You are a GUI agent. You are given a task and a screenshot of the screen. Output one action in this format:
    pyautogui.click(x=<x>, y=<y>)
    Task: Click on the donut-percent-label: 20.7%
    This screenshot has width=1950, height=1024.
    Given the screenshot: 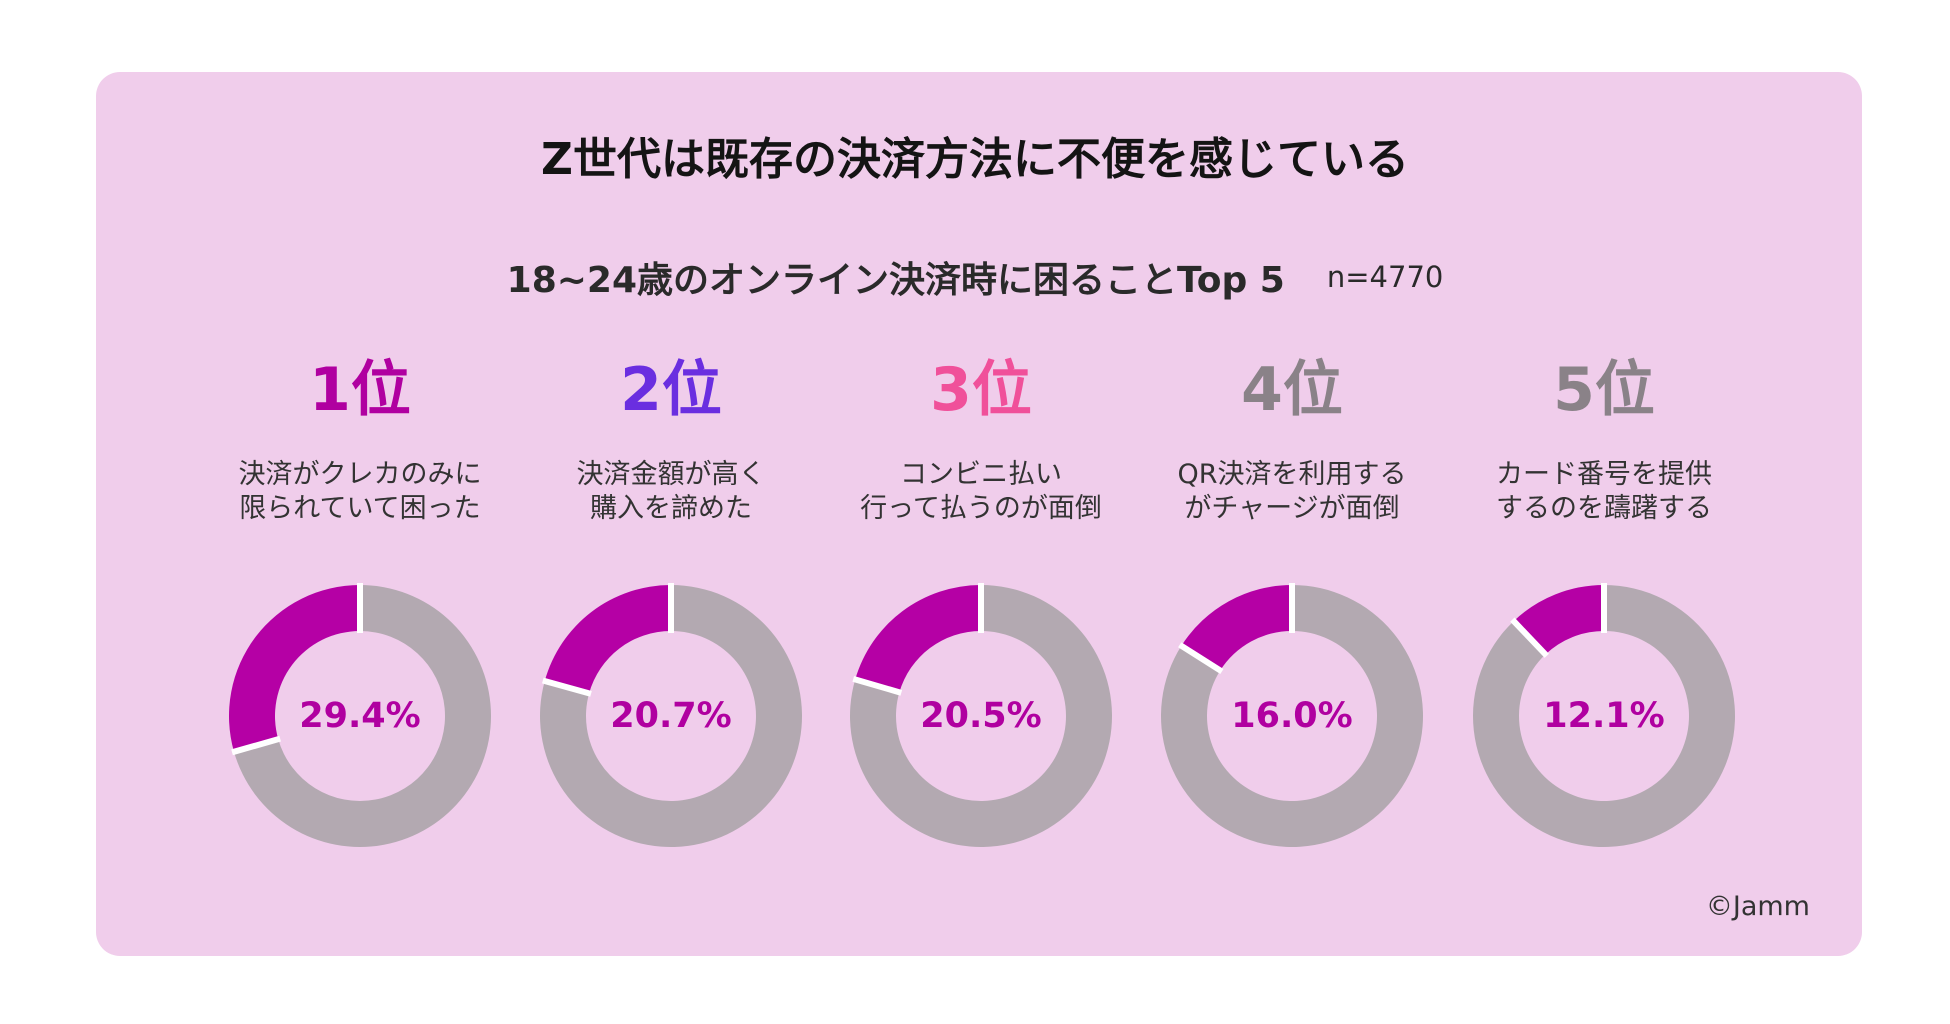 What is the action you would take?
    pyautogui.click(x=671, y=716)
    